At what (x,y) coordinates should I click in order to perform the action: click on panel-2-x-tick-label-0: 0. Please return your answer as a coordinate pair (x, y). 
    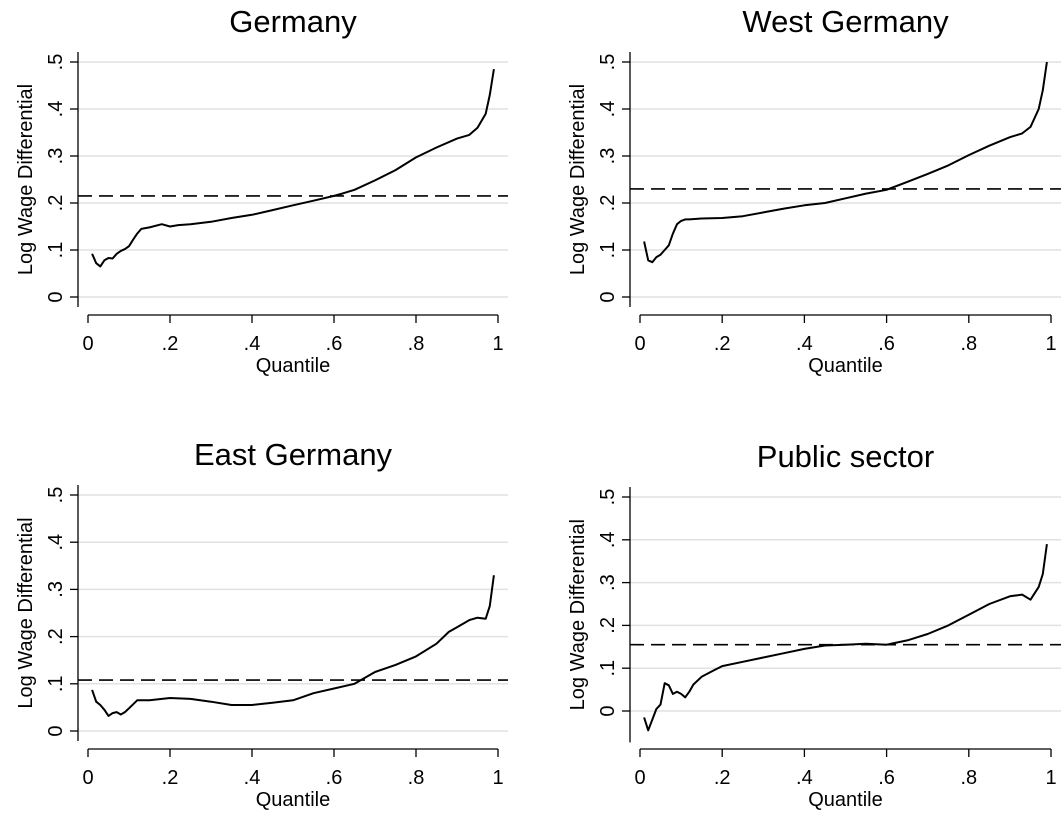
    Looking at the image, I should click on (639, 344).